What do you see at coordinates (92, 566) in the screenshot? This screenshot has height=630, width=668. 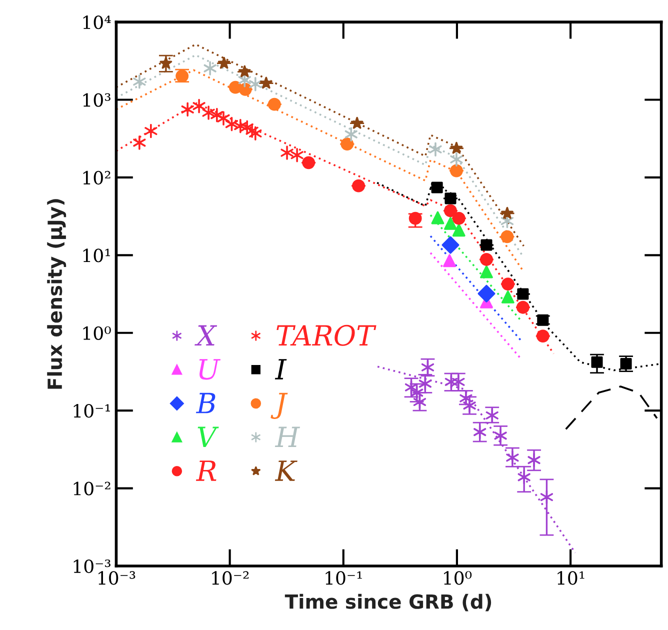 I see `y-tick-label: 10⁻³` at bounding box center [92, 566].